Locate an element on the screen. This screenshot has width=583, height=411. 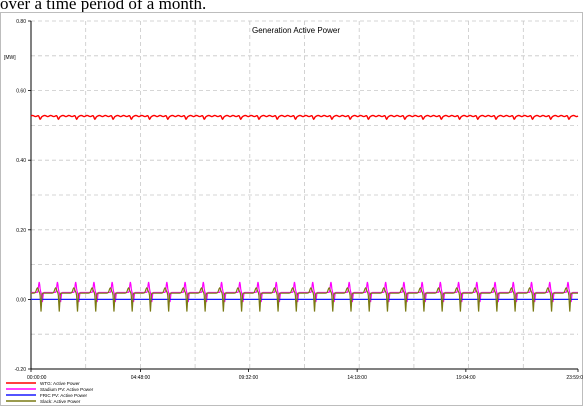
x-tick-label: 09:32:00 is located at coordinates (249, 378).